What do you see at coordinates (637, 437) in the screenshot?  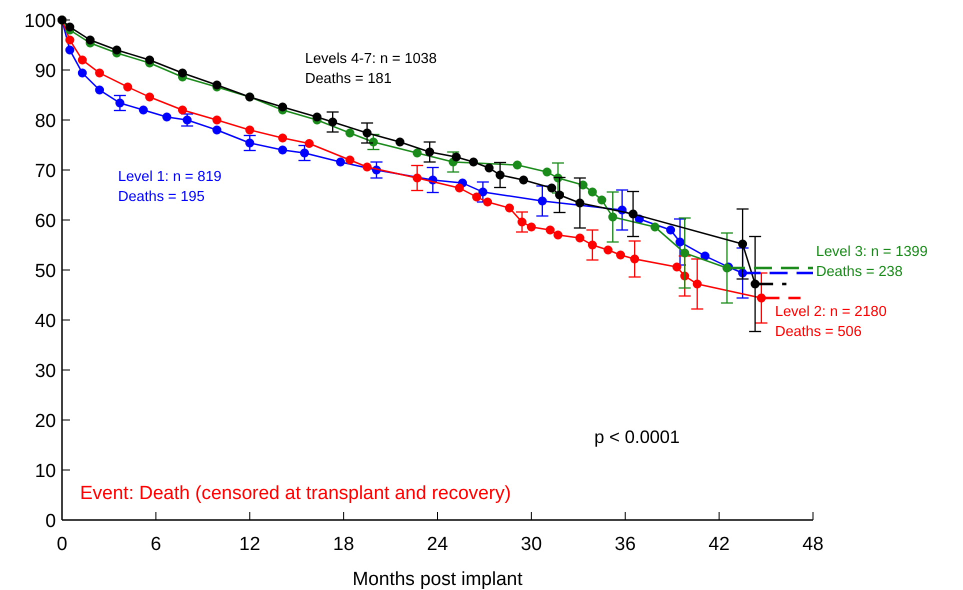 I see `annotation: p < 0.0001` at bounding box center [637, 437].